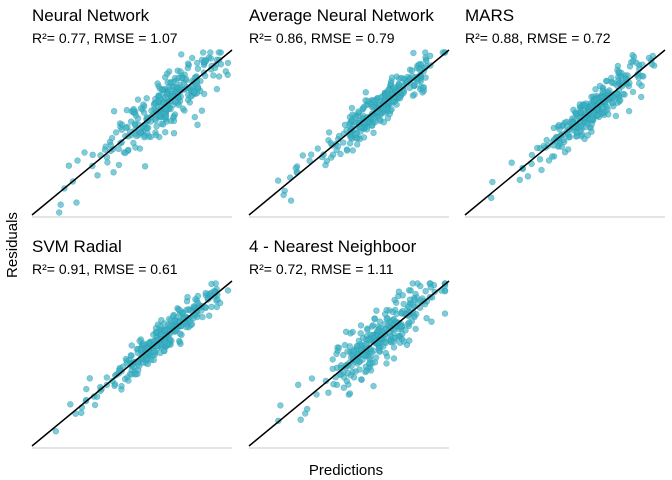 The height and width of the screenshot is (480, 672). What do you see at coordinates (105, 269) in the screenshot?
I see `panel-metrics: R²= 0.91, RMSE = 0.61` at bounding box center [105, 269].